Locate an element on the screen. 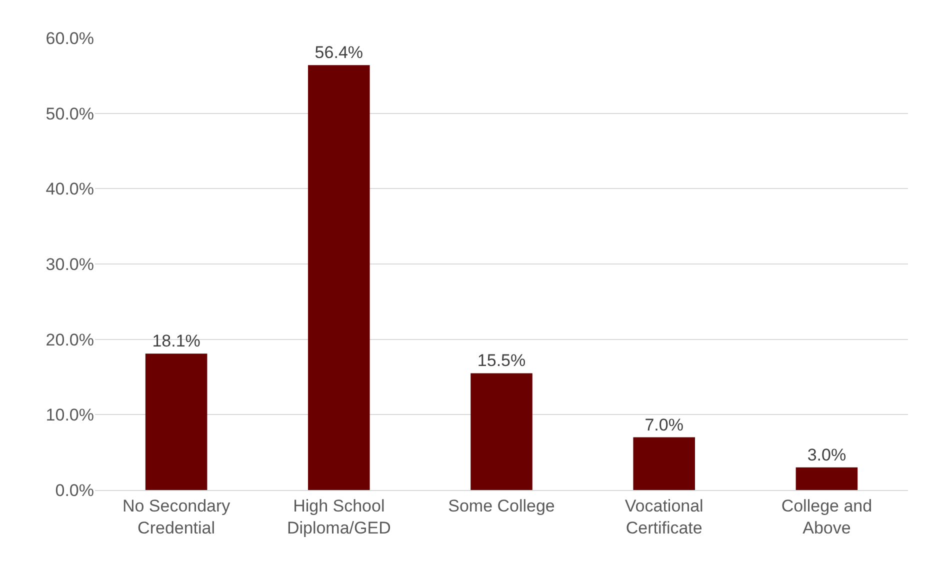 The image size is (948, 578). data-label: 56.4% is located at coordinates (338, 52).